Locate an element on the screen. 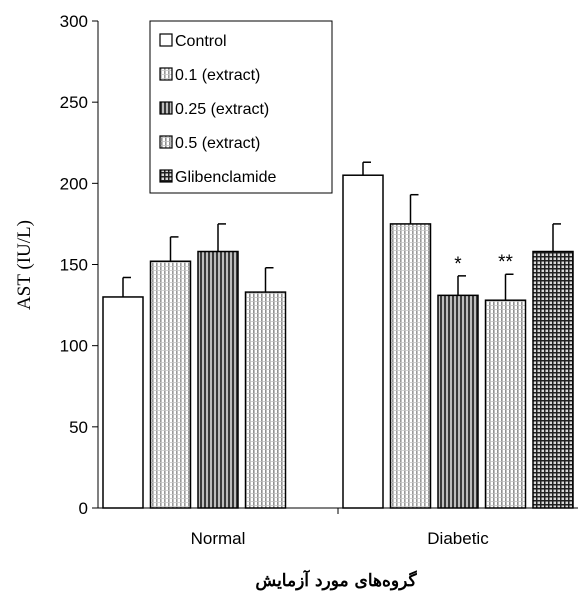  x-tick-label: Diabetic is located at coordinates (458, 538).